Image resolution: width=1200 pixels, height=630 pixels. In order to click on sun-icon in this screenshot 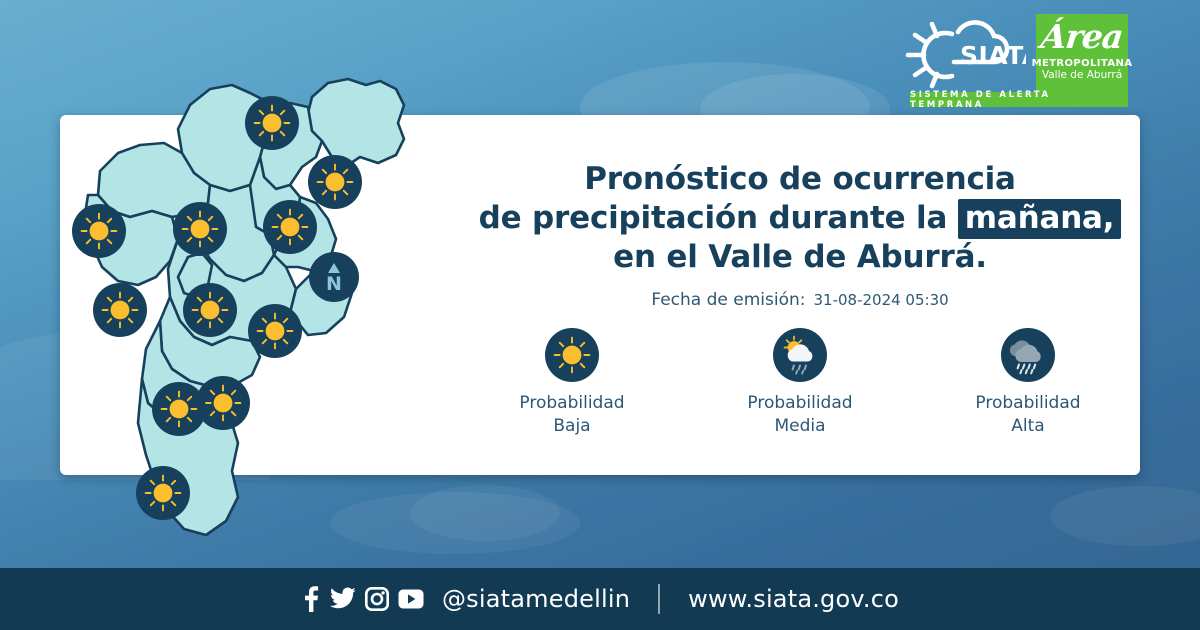, I will do `click(572, 355)`.